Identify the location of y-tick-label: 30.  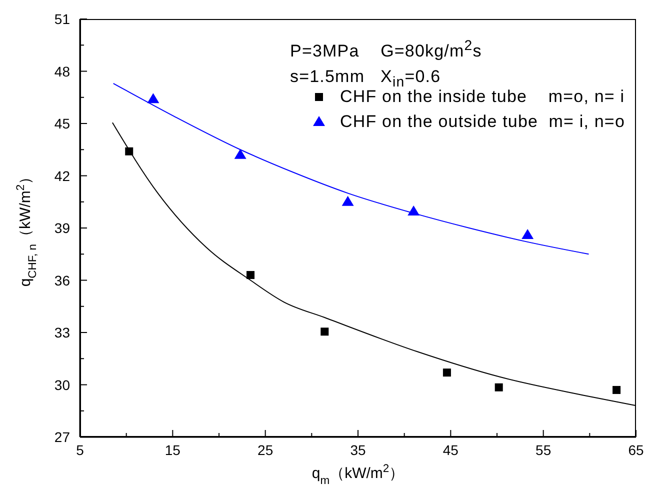
(62, 384).